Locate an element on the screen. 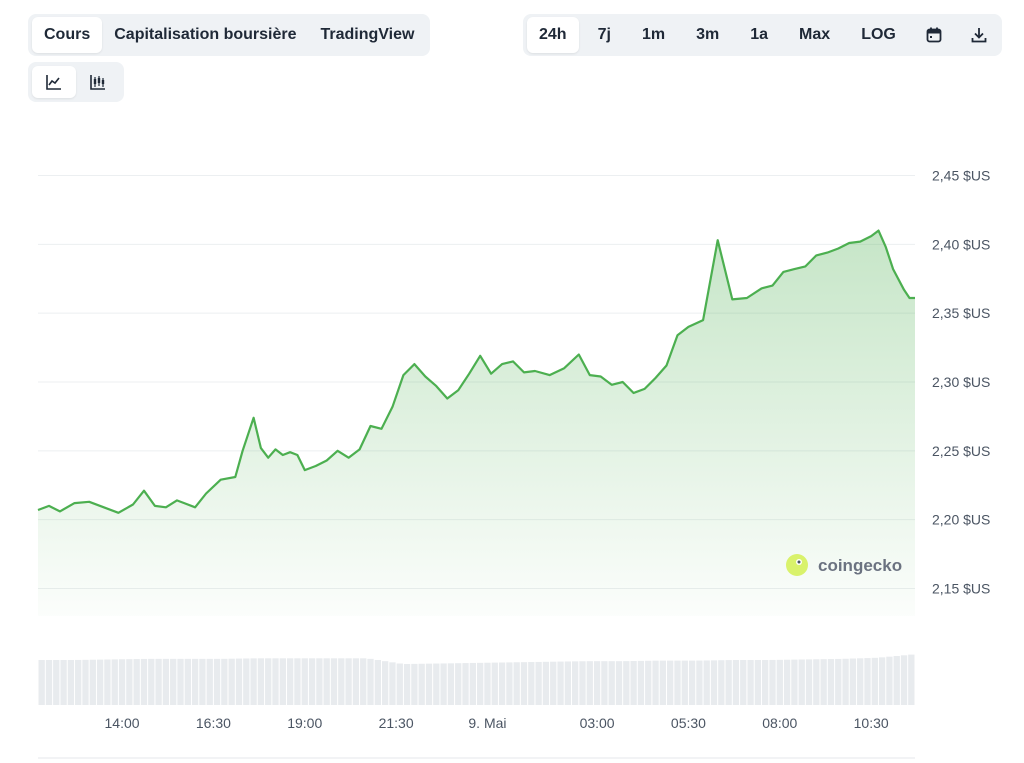 The height and width of the screenshot is (763, 1024). range-1m: 1m is located at coordinates (653, 34).